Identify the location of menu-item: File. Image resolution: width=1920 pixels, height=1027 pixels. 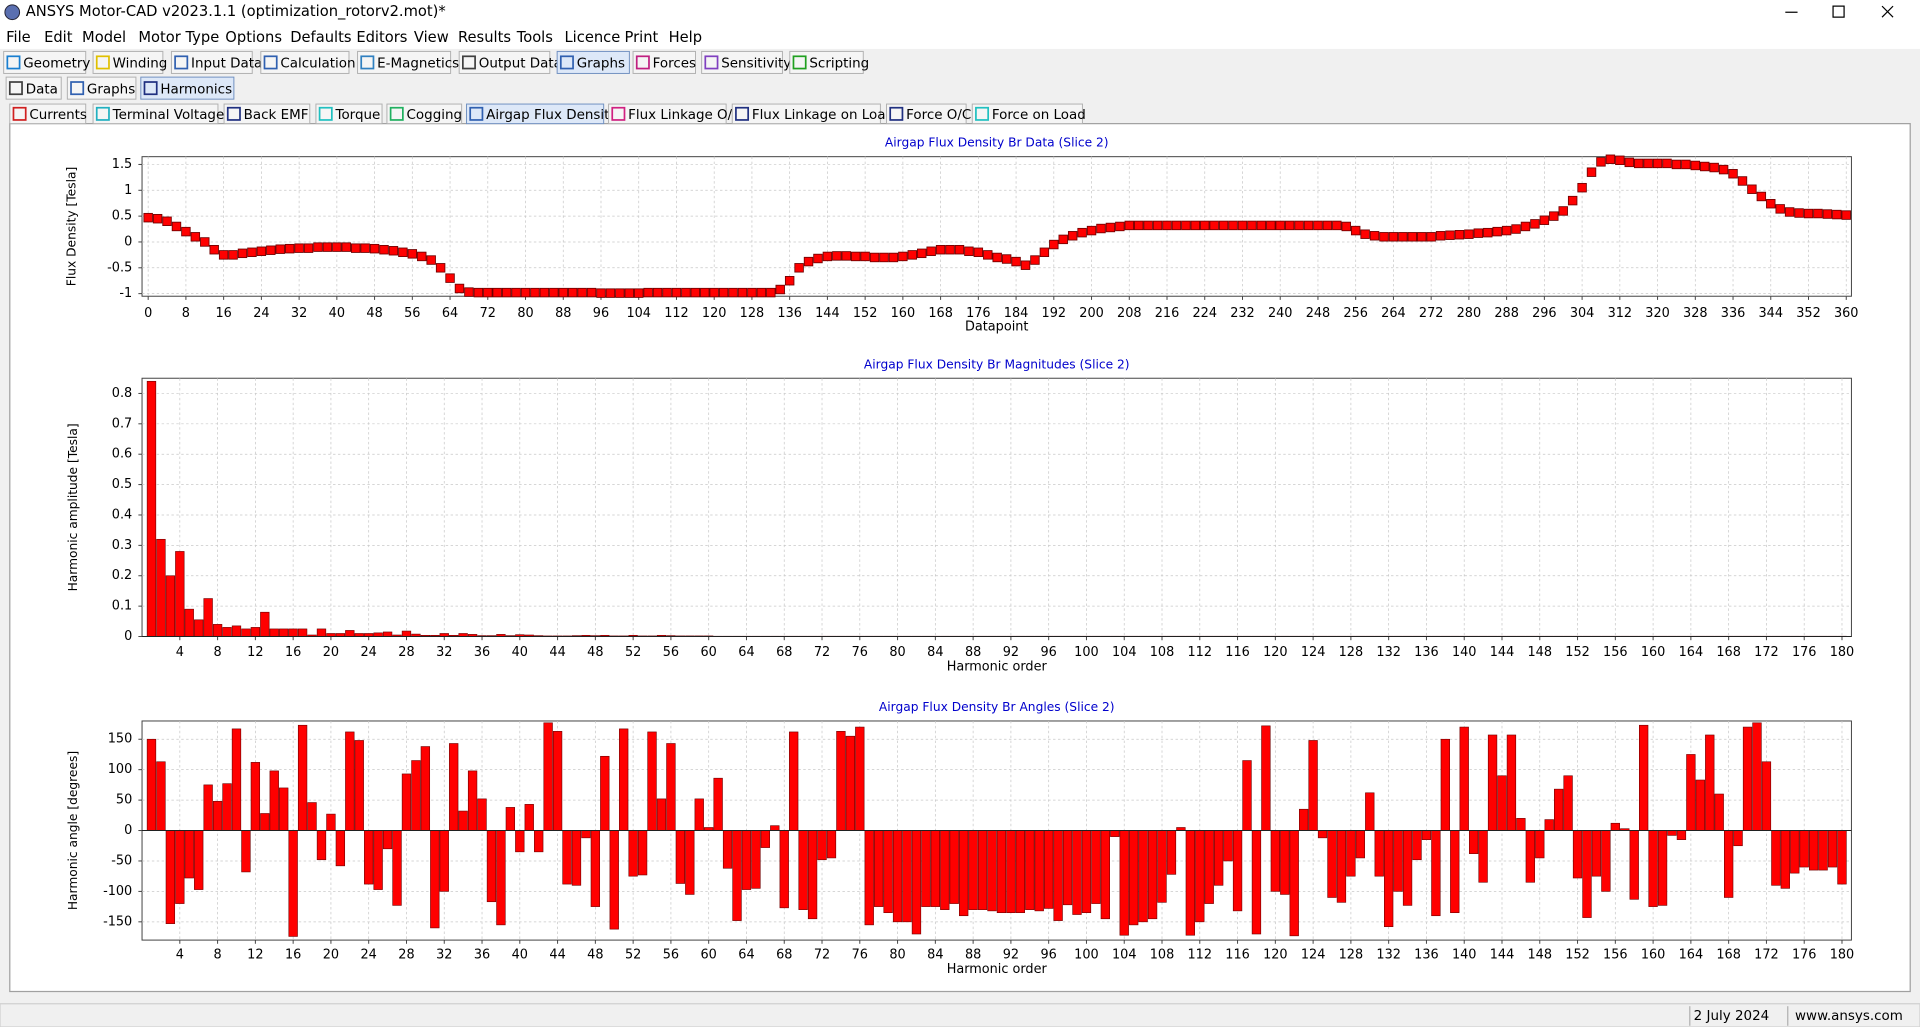
(18, 37).